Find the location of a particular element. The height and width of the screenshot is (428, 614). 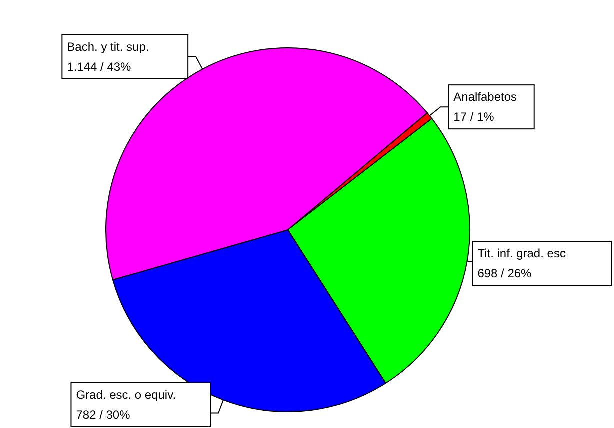

data-label: 1.144 / 43% is located at coordinates (99, 67).